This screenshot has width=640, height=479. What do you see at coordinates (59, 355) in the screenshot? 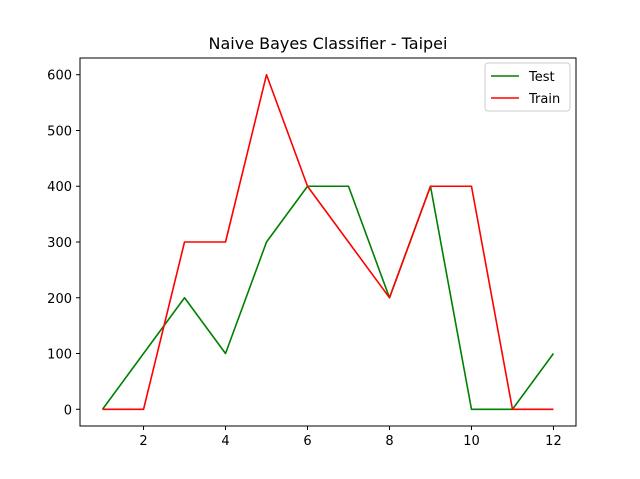
I see `y-tick-label: 100` at bounding box center [59, 355].